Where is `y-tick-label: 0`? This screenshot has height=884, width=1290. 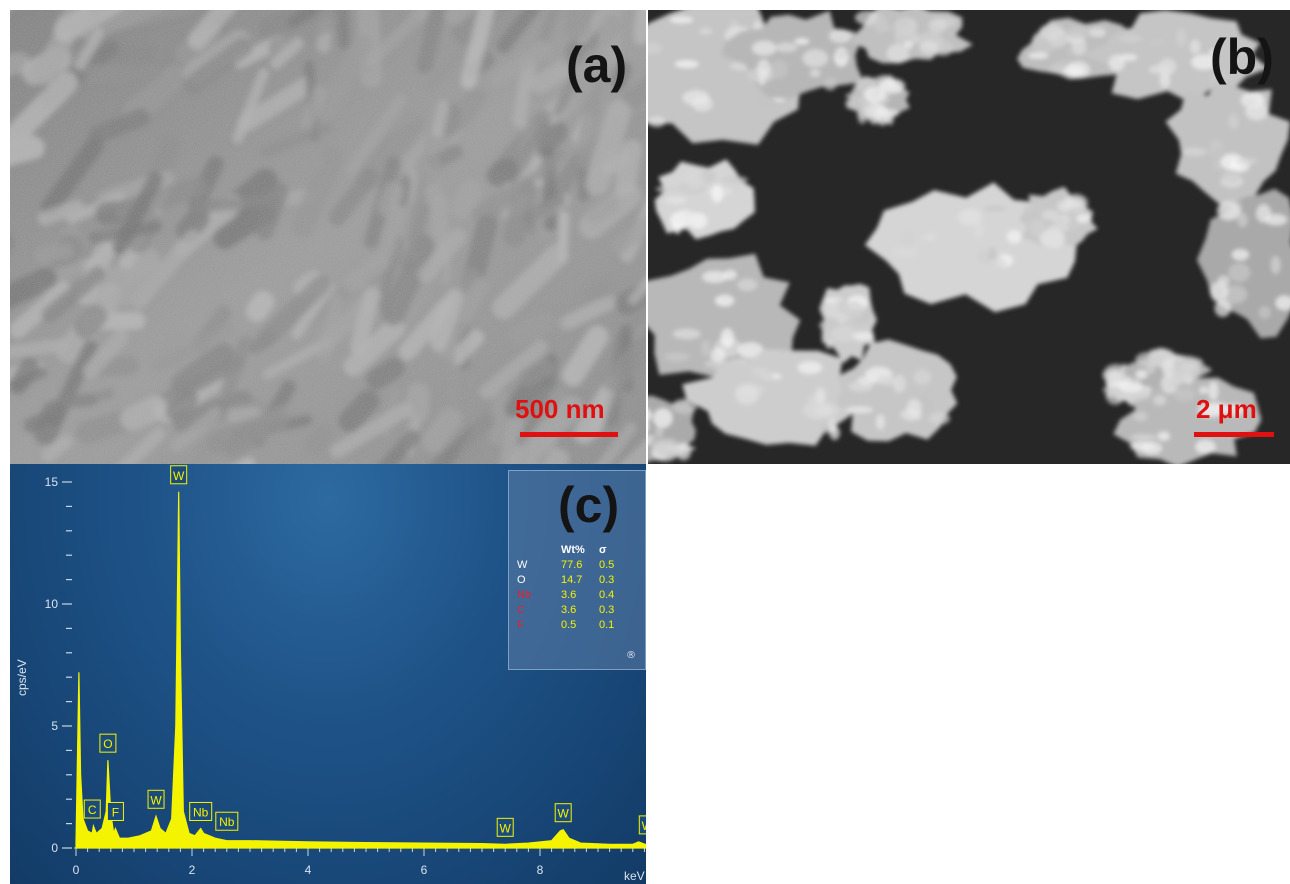
y-tick-label: 0 is located at coordinates (54, 848).